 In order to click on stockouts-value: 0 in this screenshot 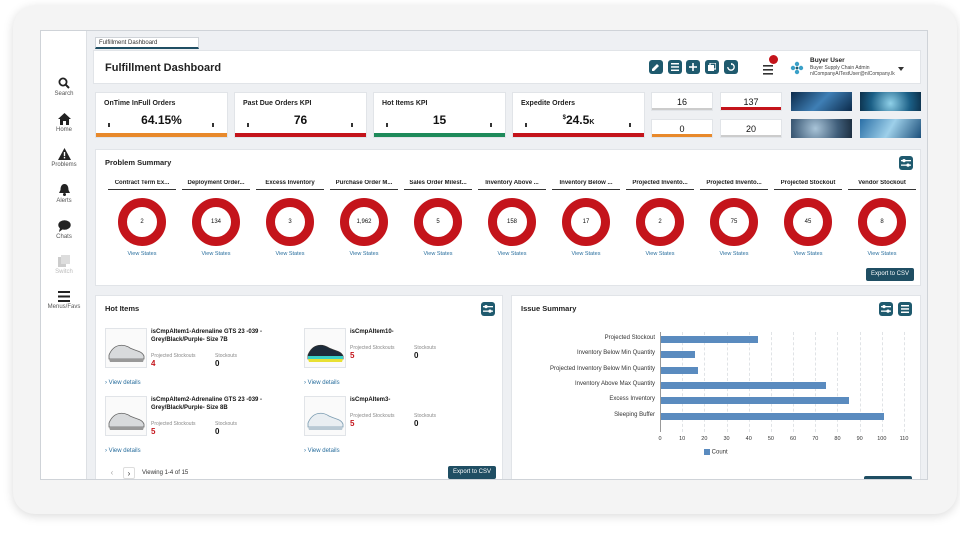, I will do `click(217, 431)`.